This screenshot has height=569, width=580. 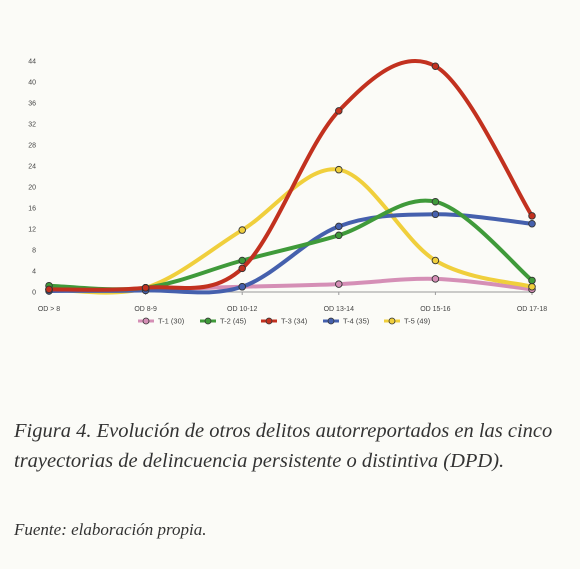 What do you see at coordinates (32, 62) in the screenshot?
I see `y-tick-label: 44` at bounding box center [32, 62].